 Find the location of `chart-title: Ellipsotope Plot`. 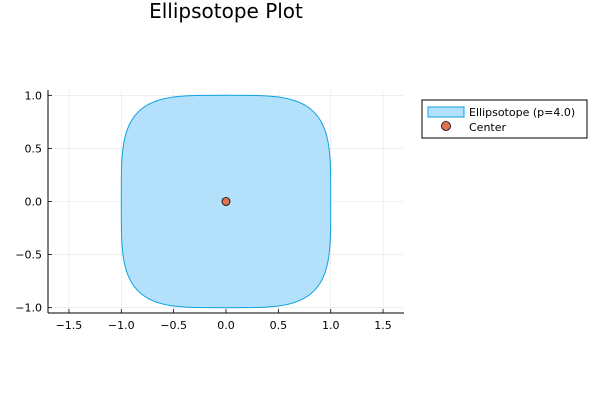

chart-title: Ellipsotope Plot is located at coordinates (226, 11).